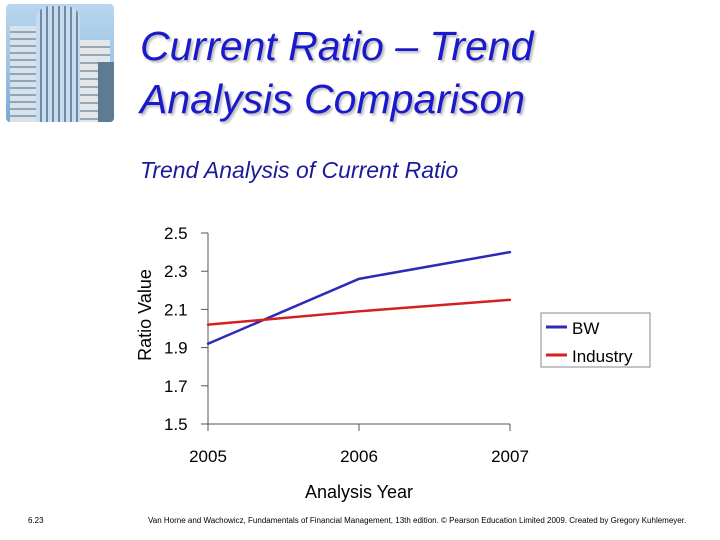  Describe the element at coordinates (176, 271) in the screenshot. I see `y-tick-label: 2.3` at that location.